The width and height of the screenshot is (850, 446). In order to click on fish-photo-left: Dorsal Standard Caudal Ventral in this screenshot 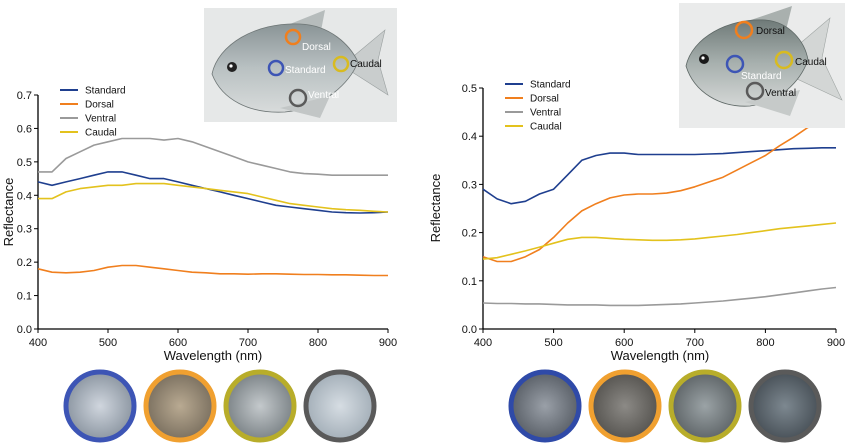, I will do `click(300, 65)`.